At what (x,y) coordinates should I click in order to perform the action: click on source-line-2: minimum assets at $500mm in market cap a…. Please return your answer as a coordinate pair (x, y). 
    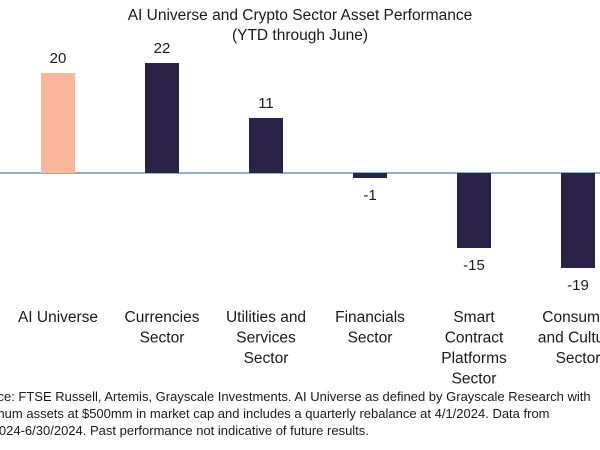
    Looking at the image, I should click on (275, 413).